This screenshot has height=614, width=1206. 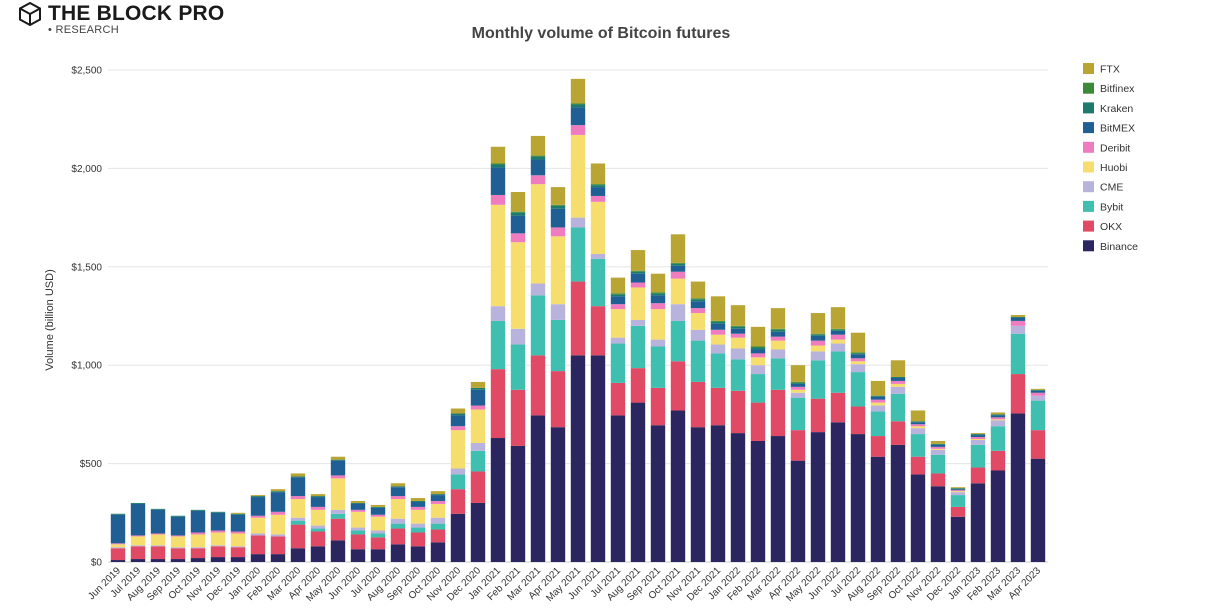 I want to click on legend-item: CME, so click(x=1103, y=187).